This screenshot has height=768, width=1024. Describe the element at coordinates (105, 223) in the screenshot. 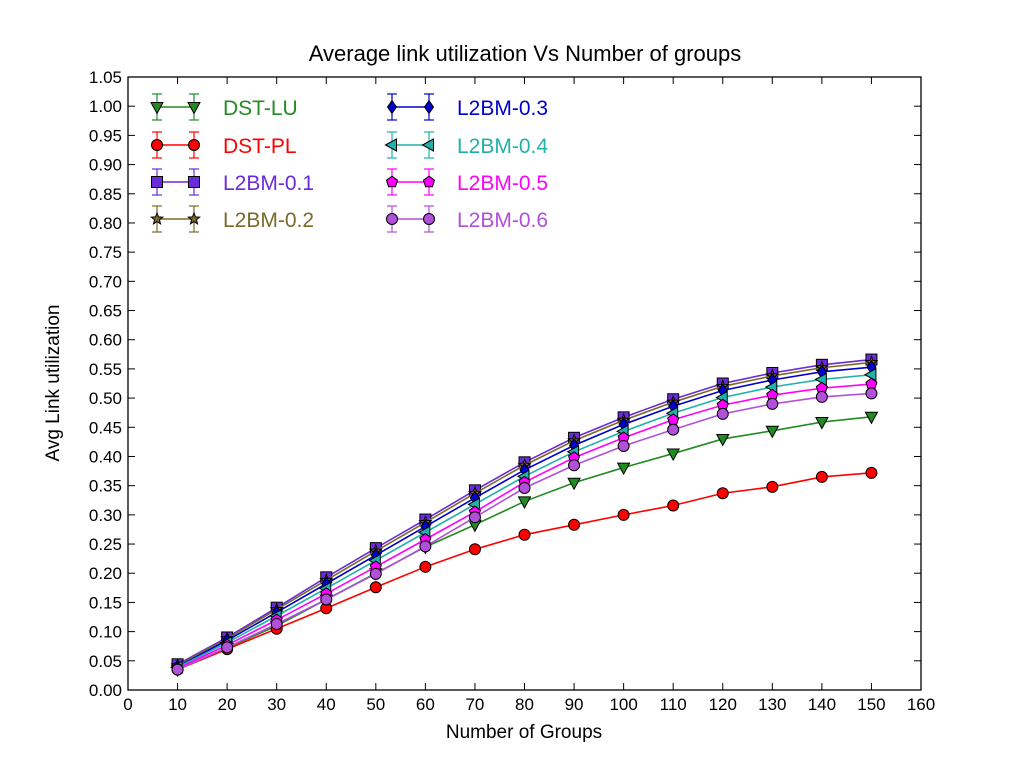

I see `y-tick-label: 0.80` at that location.